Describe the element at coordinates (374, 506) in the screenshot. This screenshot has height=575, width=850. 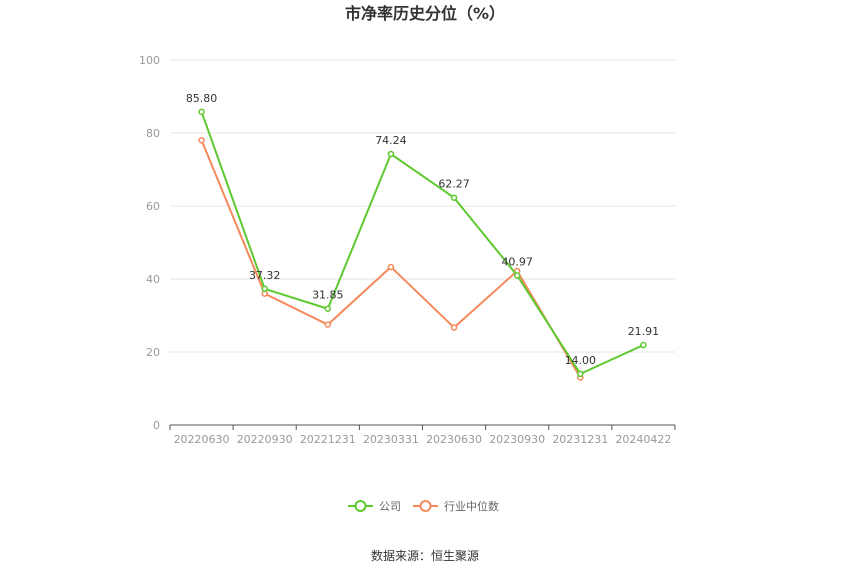
I see `legend-item-0: 公司` at that location.